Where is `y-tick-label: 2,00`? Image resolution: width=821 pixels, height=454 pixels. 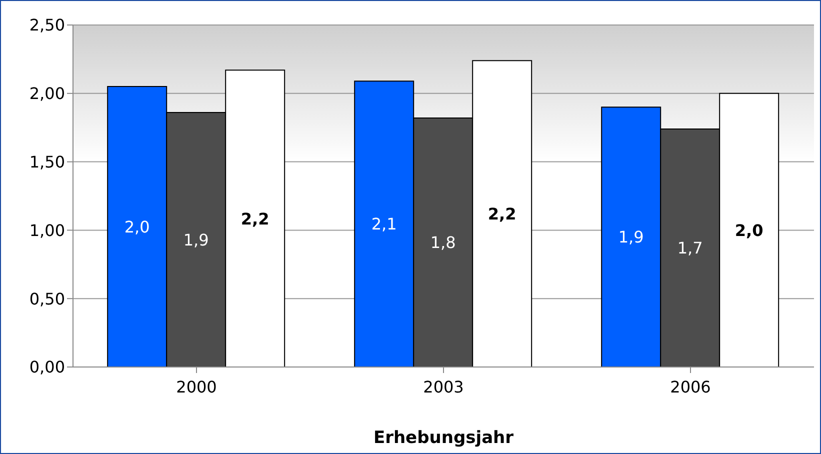 y-tick-label: 2,00 is located at coordinates (47, 94).